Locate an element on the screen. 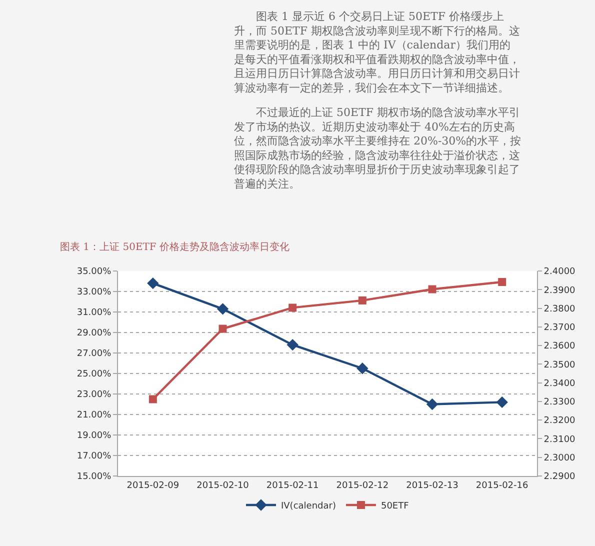  y2-tick-label: 2.3900 is located at coordinates (560, 291).